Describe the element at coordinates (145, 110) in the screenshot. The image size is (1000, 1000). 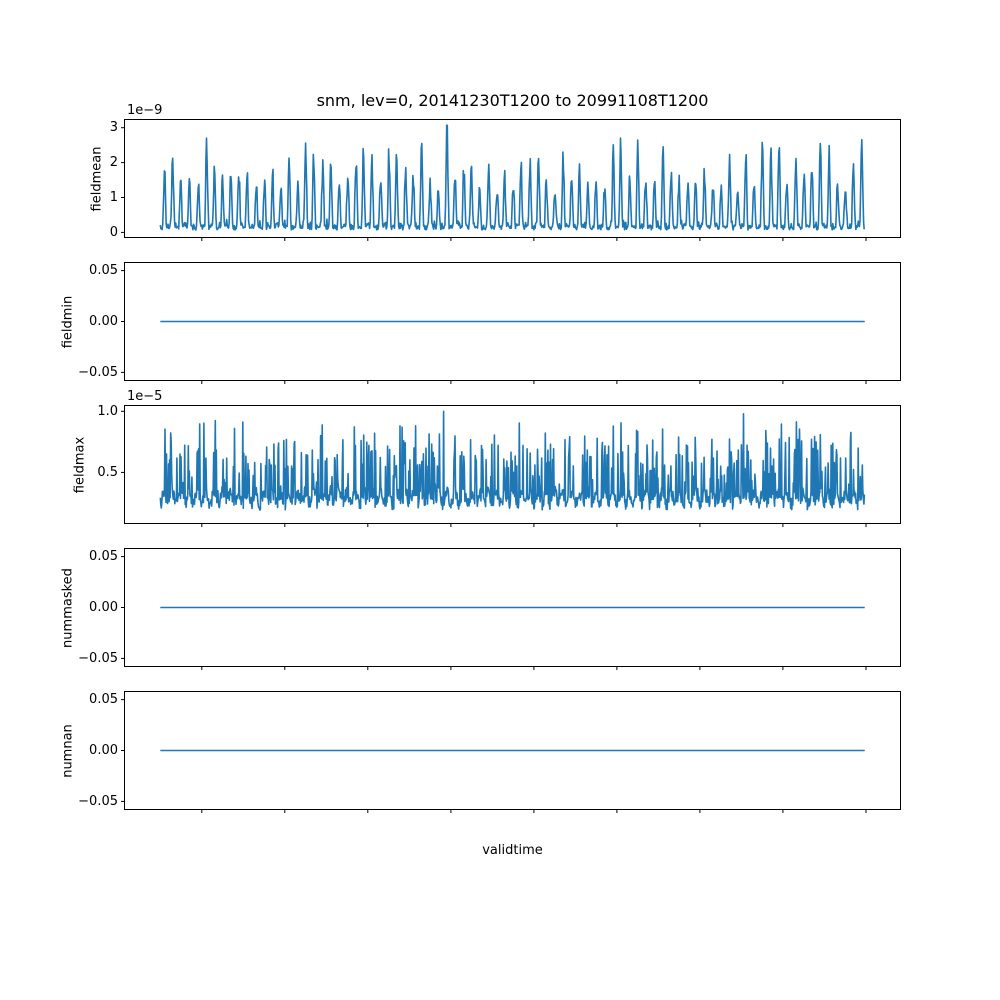
I see `offset-text-fieldmean: 1e−9` at that location.